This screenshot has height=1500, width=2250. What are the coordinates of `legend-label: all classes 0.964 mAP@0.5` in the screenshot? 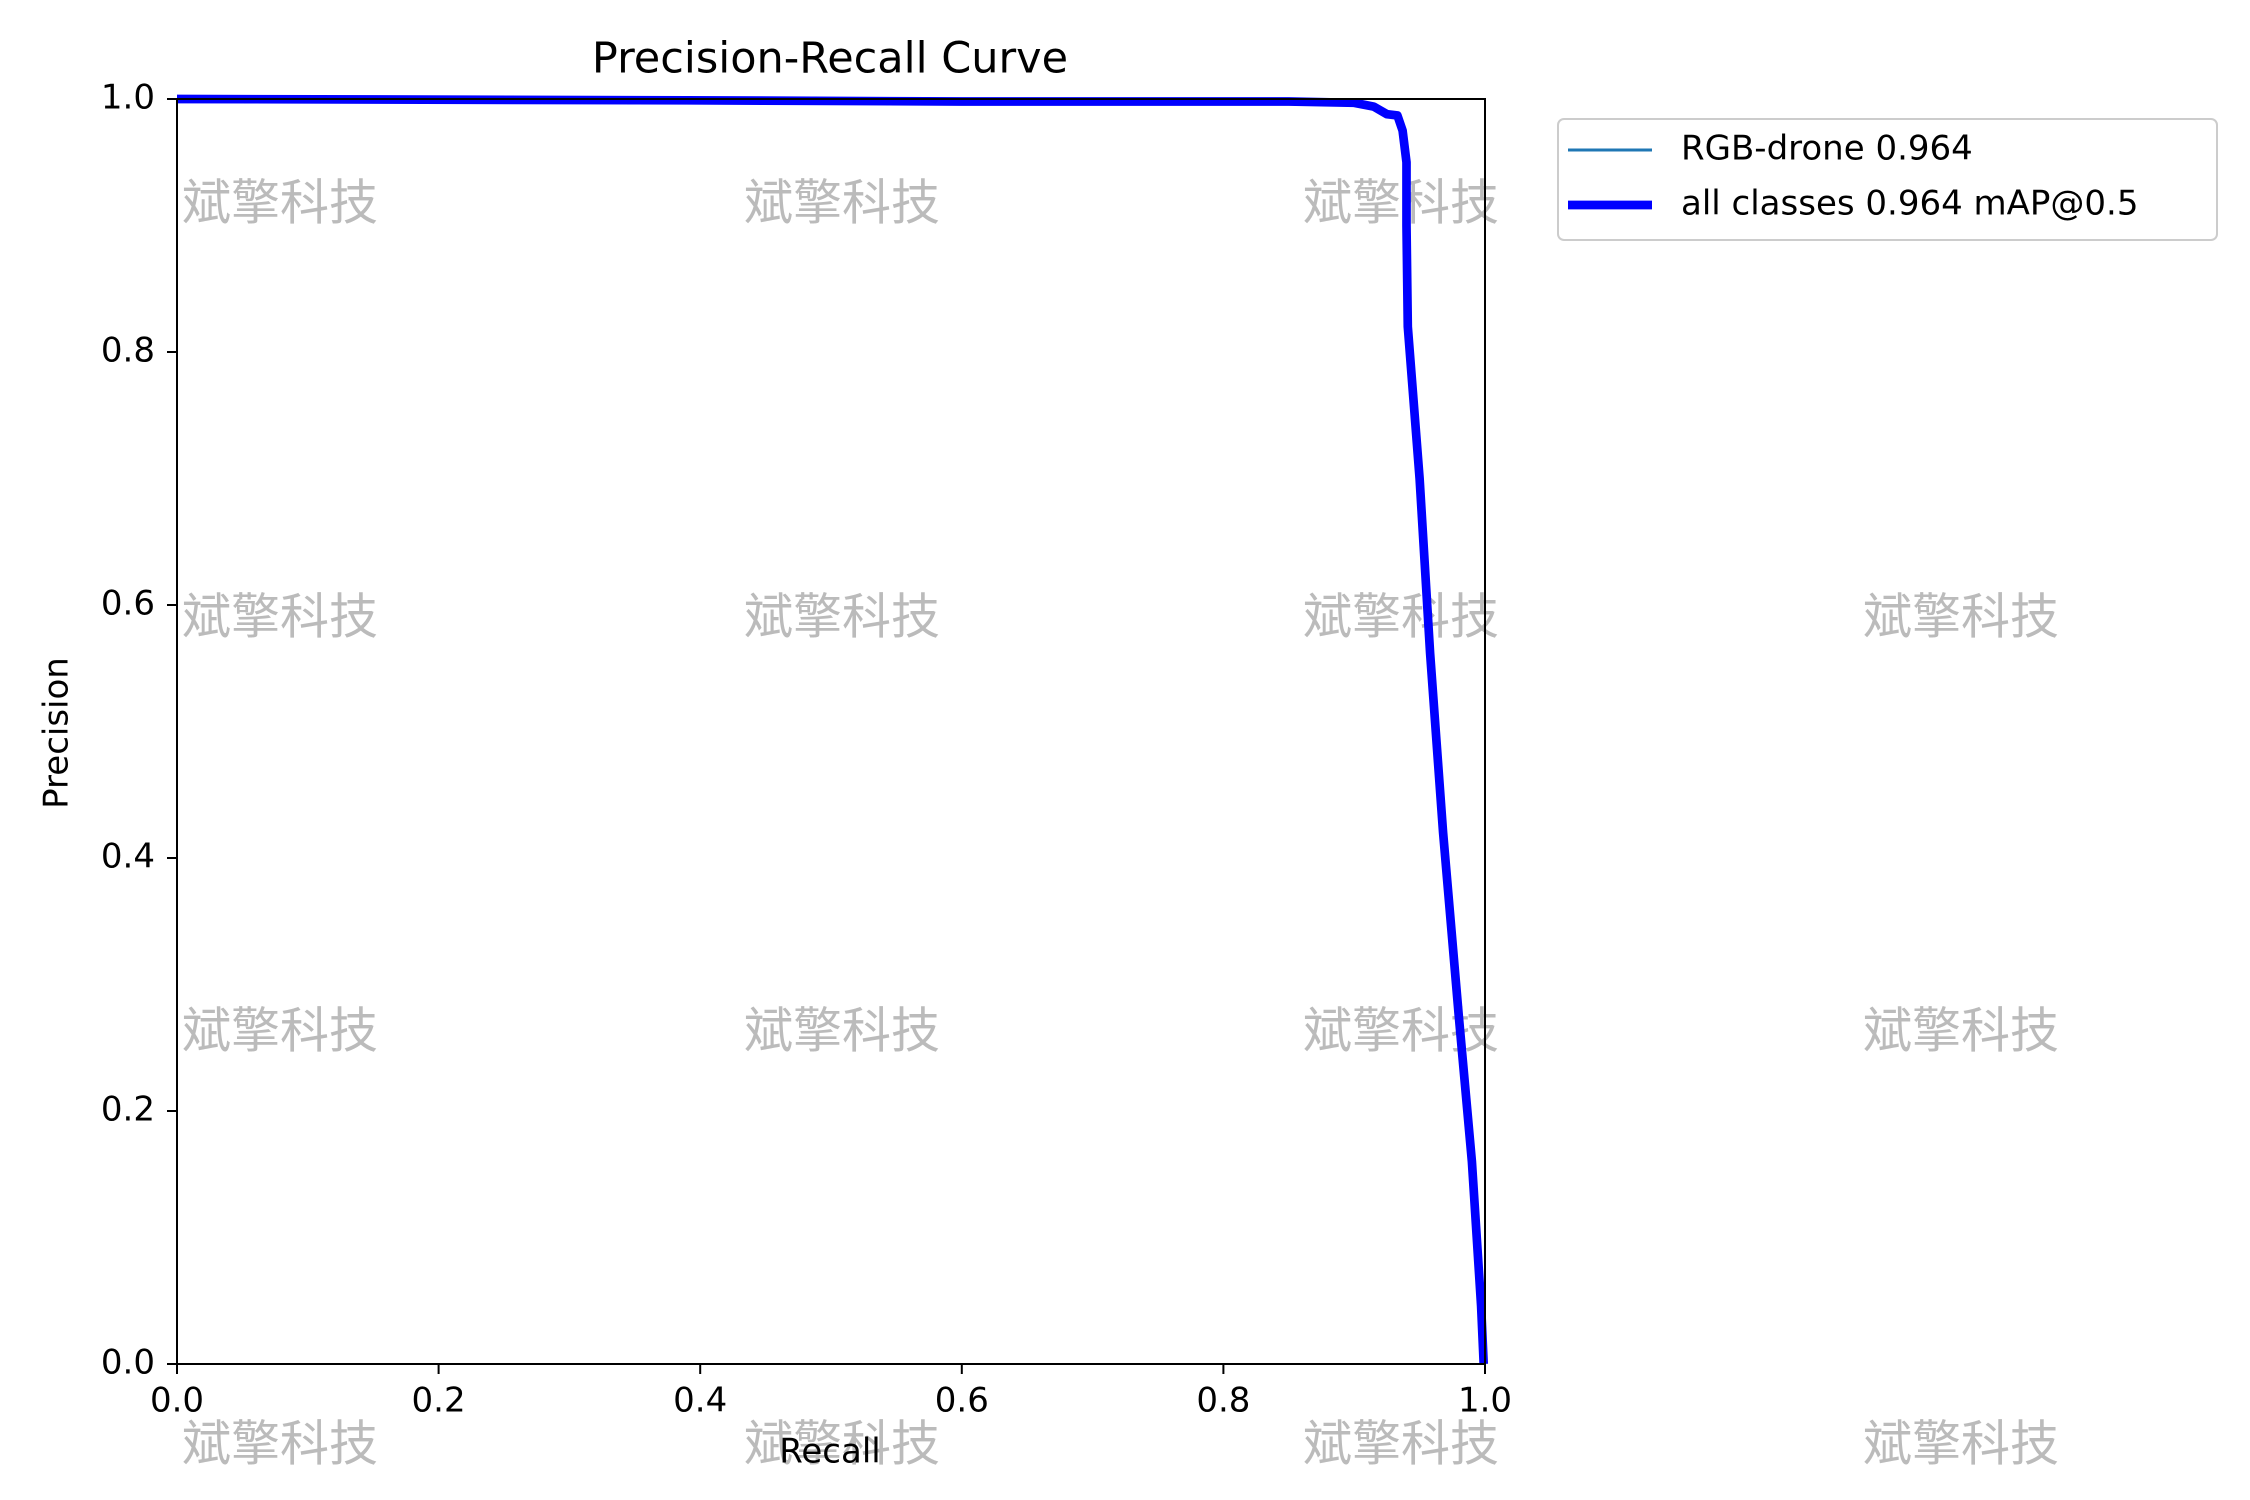 It's located at (1909, 204).